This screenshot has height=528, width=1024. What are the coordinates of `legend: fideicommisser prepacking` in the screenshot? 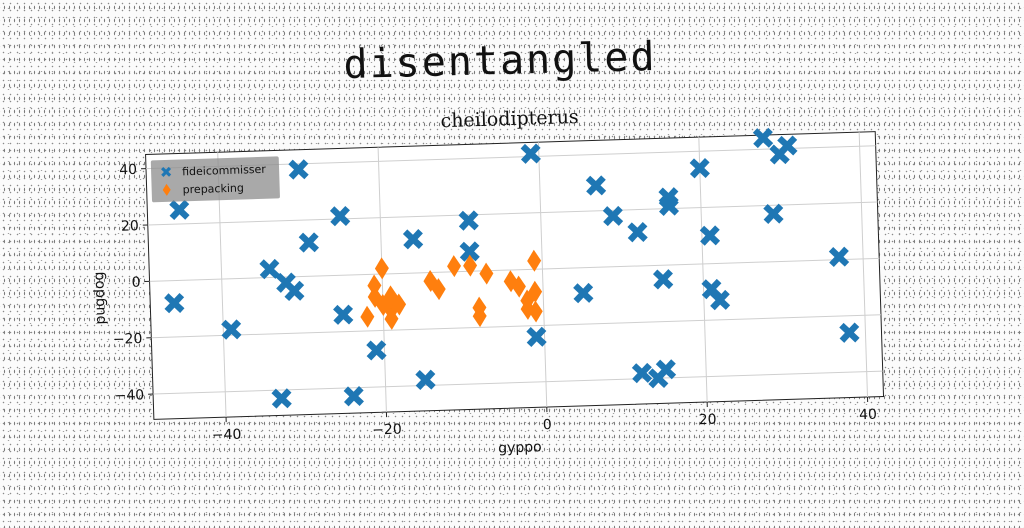 It's located at (215, 179).